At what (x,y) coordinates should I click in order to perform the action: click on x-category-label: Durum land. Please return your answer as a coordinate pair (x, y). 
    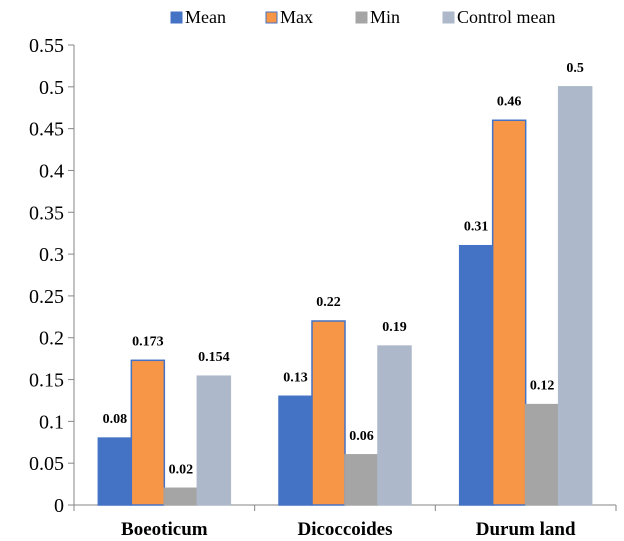
    Looking at the image, I should click on (526, 529).